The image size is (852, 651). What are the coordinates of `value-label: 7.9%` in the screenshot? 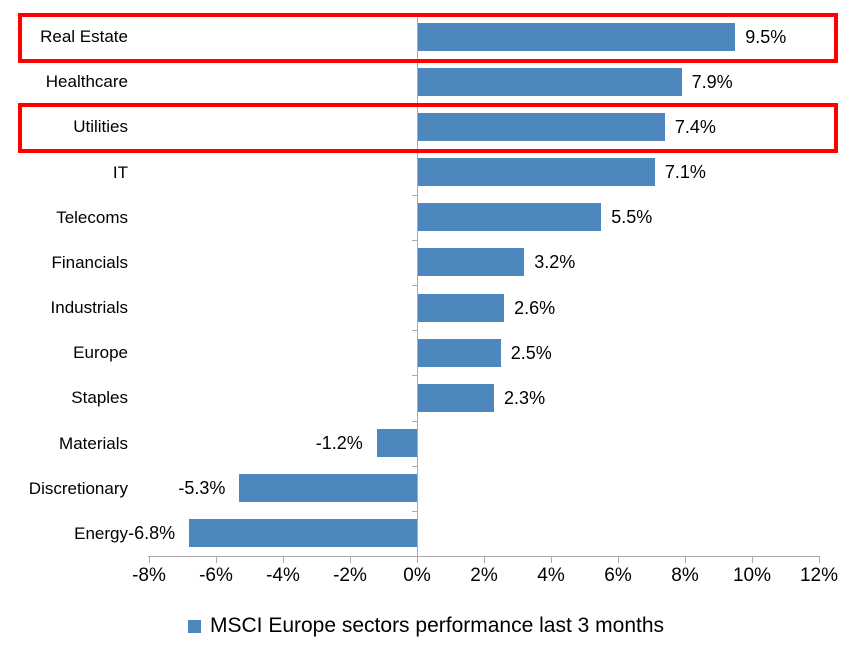 It's located at (712, 81).